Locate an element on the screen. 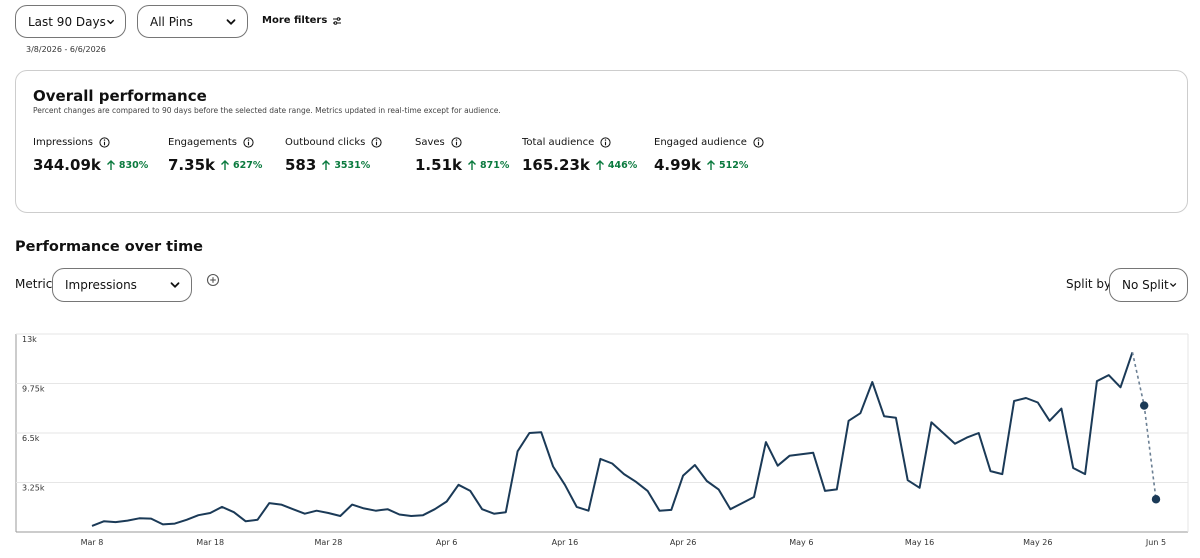 Image resolution: width=1200 pixels, height=558 pixels. more-filters-button: More filters is located at coordinates (302, 20).